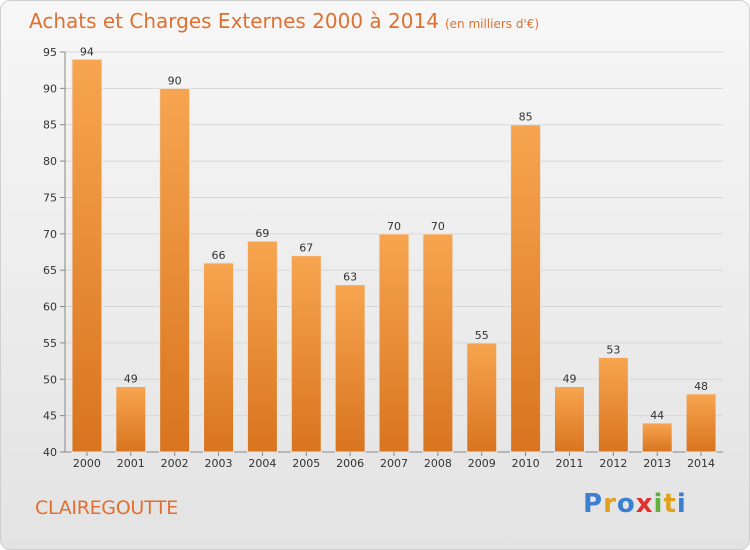  What do you see at coordinates (657, 463) in the screenshot?
I see `x-tick-label: 2013` at bounding box center [657, 463].